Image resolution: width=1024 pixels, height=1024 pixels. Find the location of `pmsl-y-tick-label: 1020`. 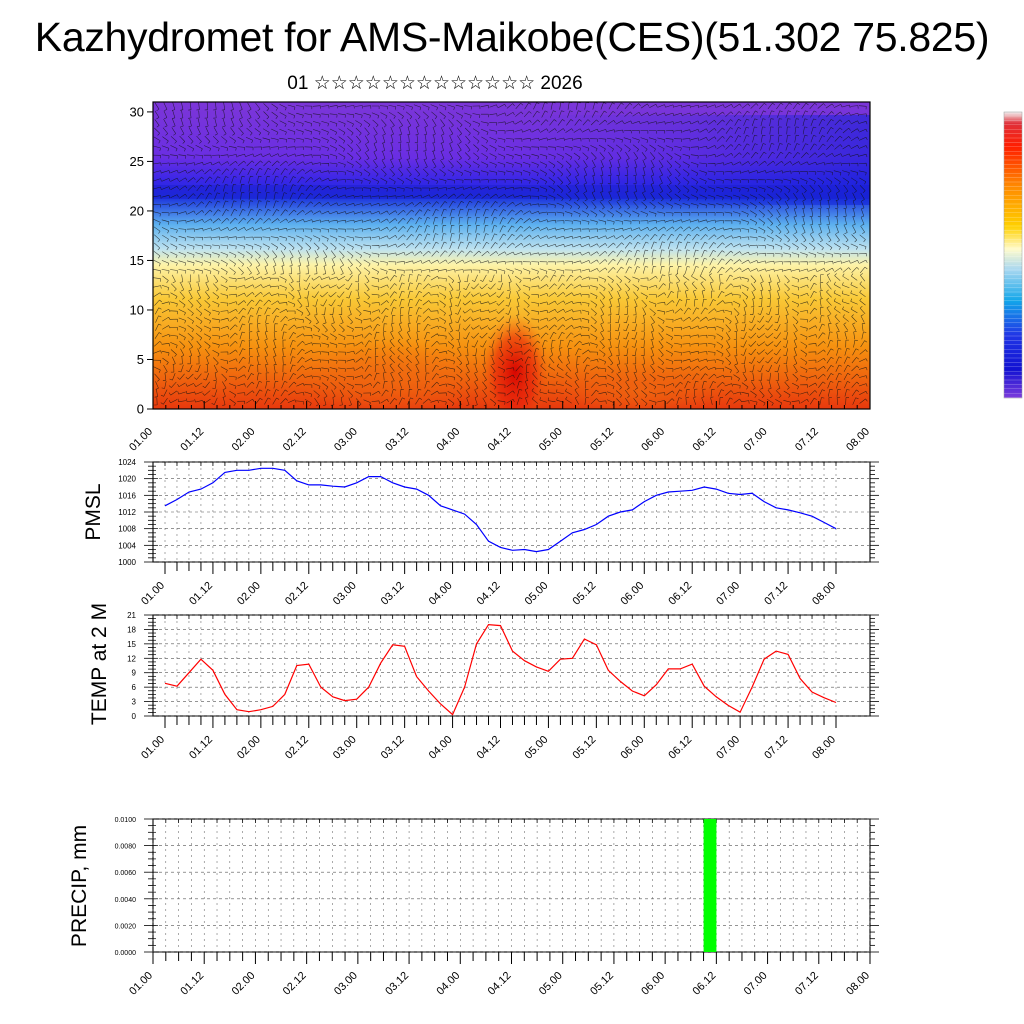

pmsl-y-tick-label: 1020 is located at coordinates (127, 479).